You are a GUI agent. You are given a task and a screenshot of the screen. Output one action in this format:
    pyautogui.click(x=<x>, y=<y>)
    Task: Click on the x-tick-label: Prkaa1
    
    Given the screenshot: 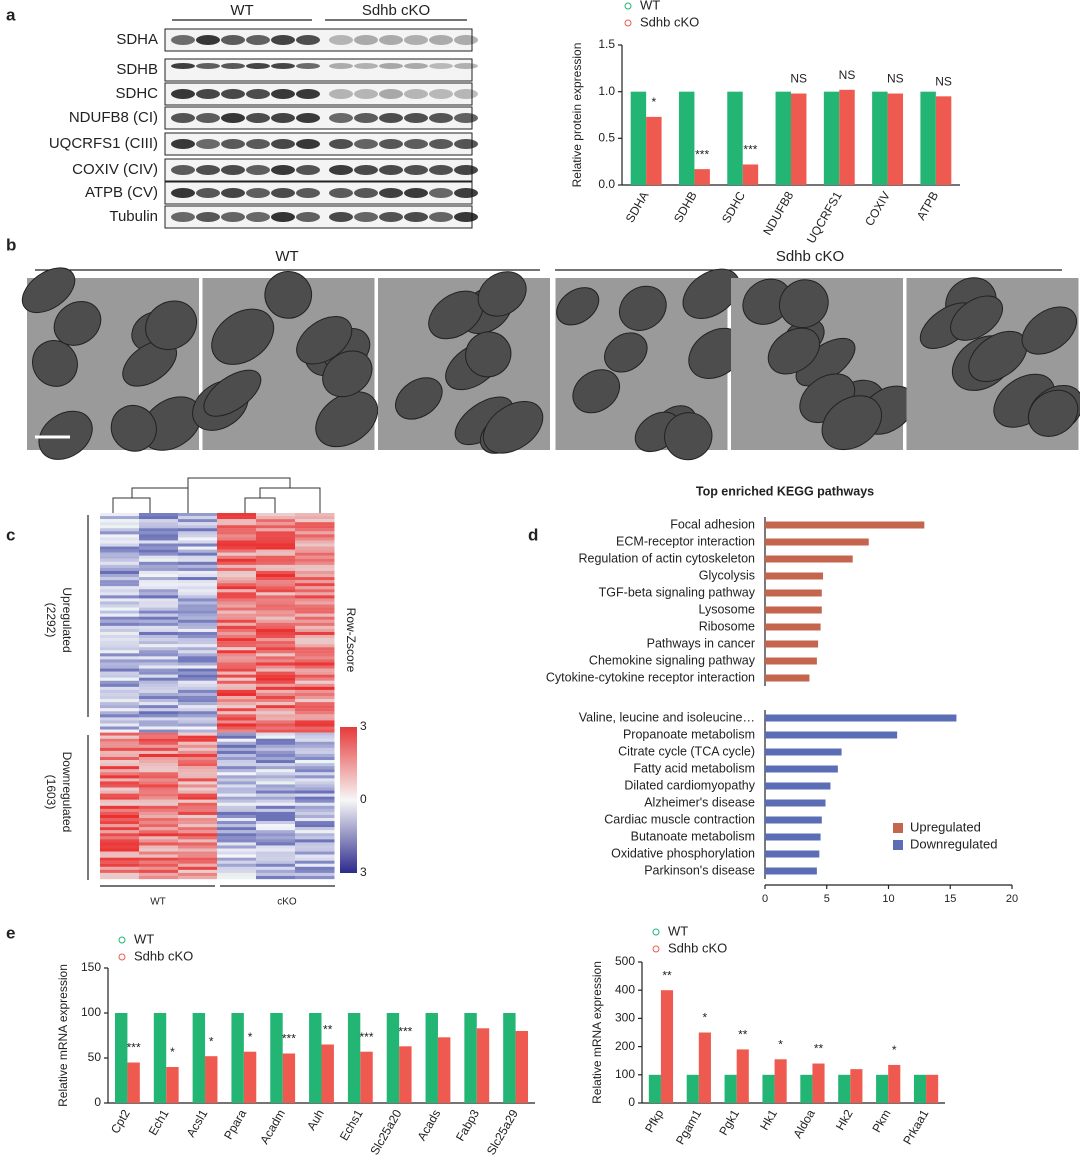 What is the action you would take?
    pyautogui.click(x=915, y=1127)
    